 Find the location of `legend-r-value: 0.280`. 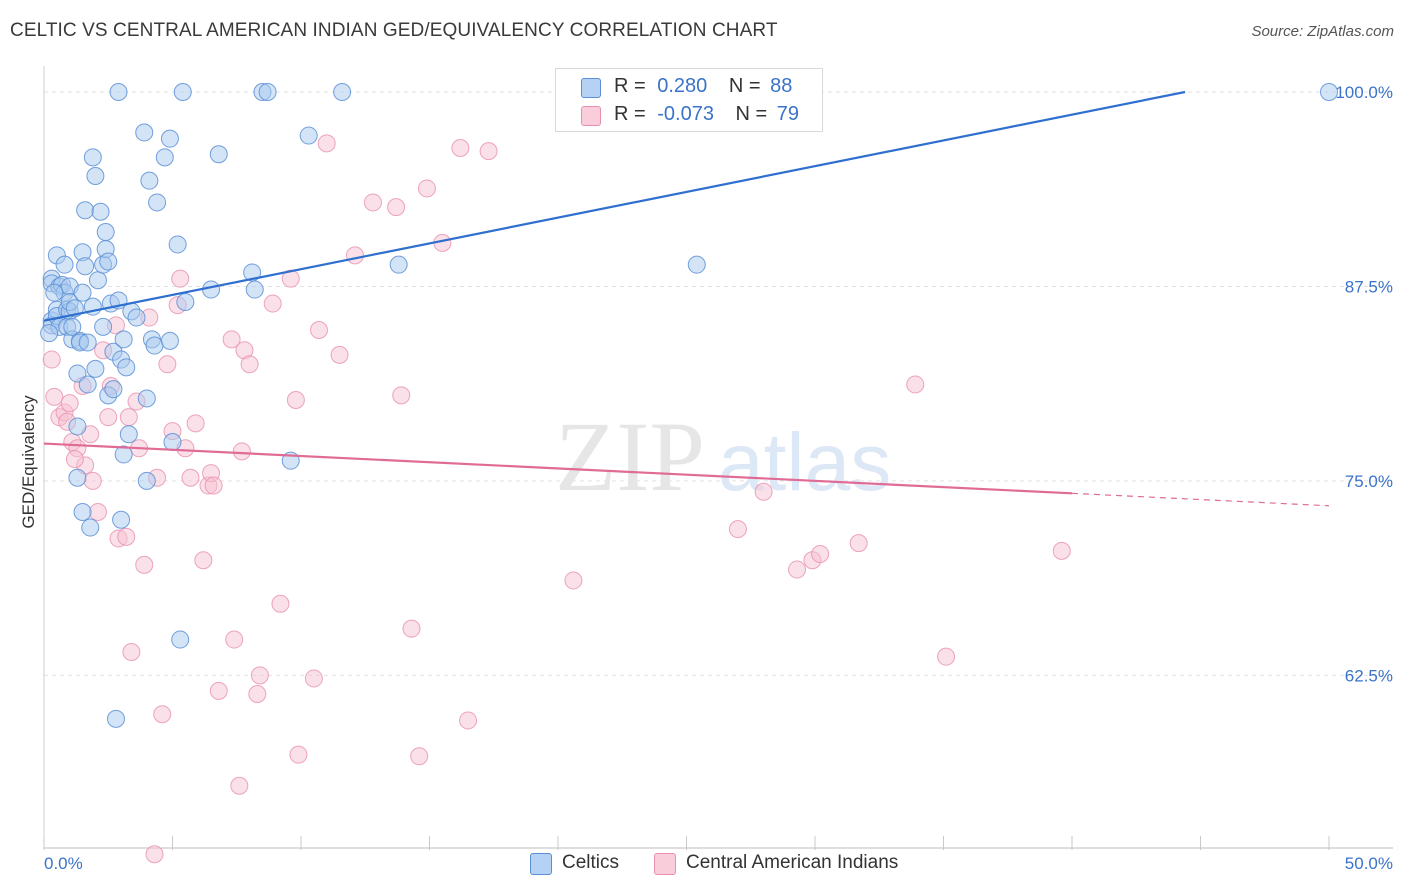

legend-r-value: 0.280 is located at coordinates (682, 86).